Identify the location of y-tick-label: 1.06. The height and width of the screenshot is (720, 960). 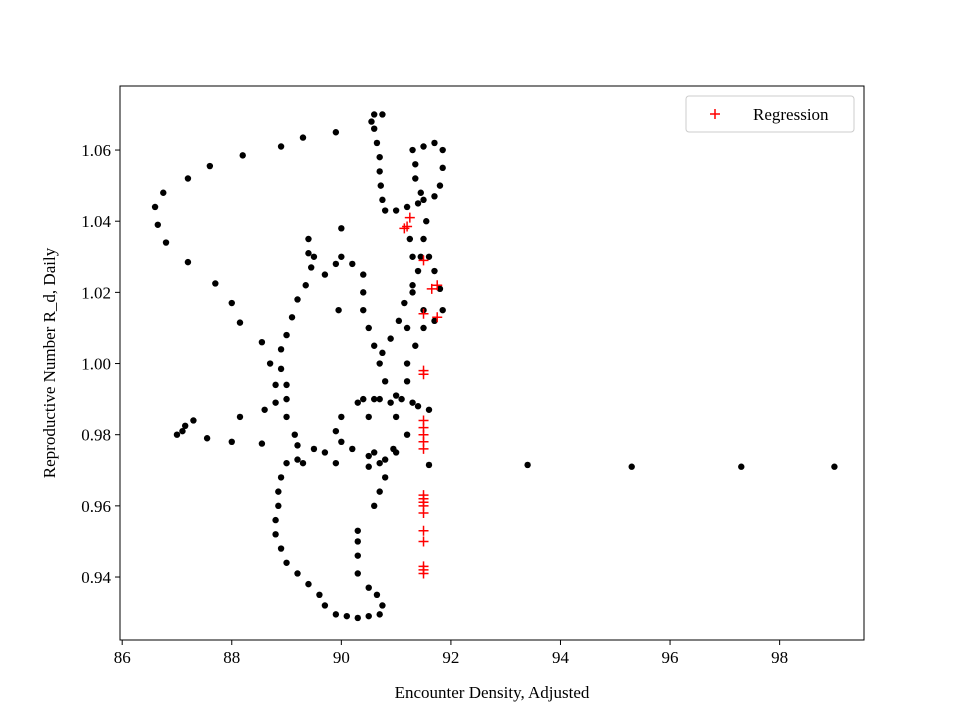
(96, 150).